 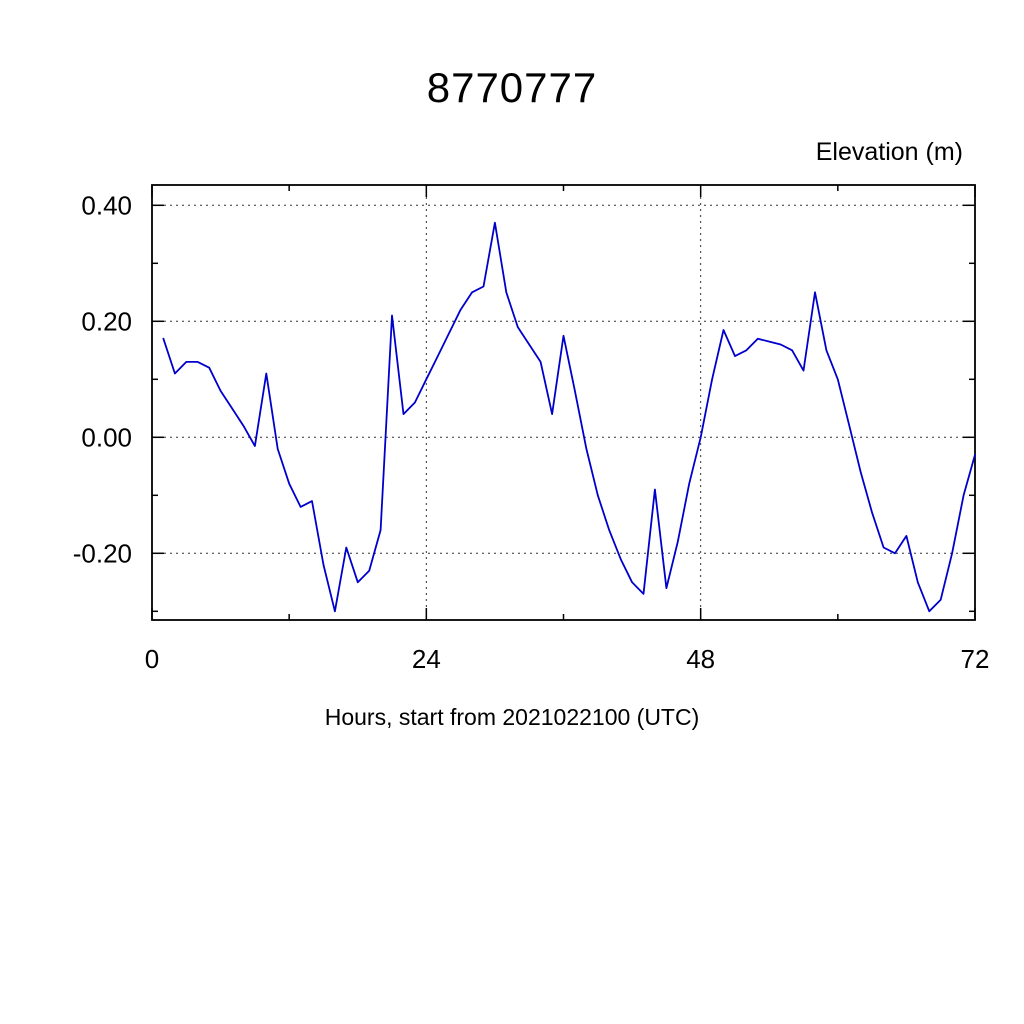 What do you see at coordinates (512, 717) in the screenshot?
I see `x-axis-label: Hours, start from 2021022100 (UTC)` at bounding box center [512, 717].